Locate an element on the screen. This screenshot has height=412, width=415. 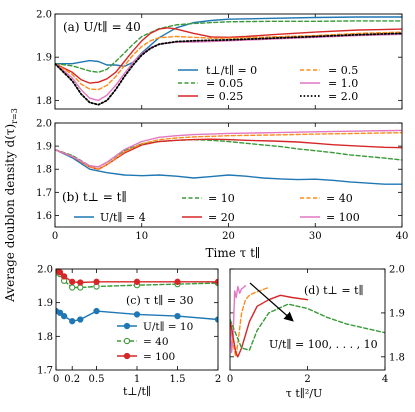
d-x-tick-label: 2 is located at coordinates (307, 379).